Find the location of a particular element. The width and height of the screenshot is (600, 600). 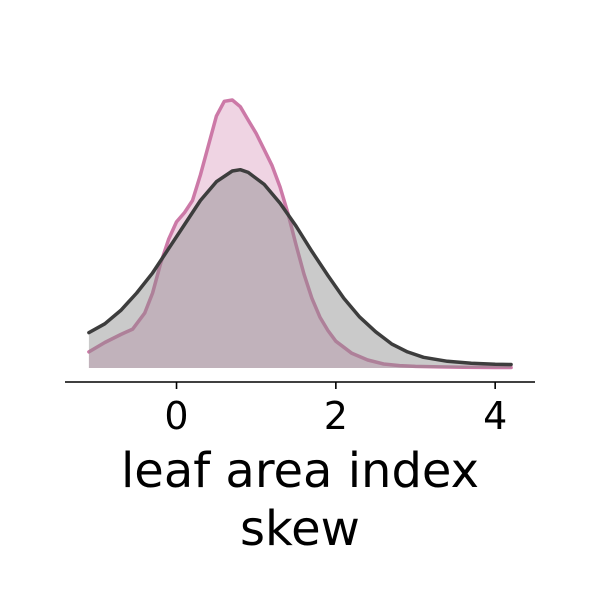

x-axis-label-line-1: leaf area index is located at coordinates (300, 471).